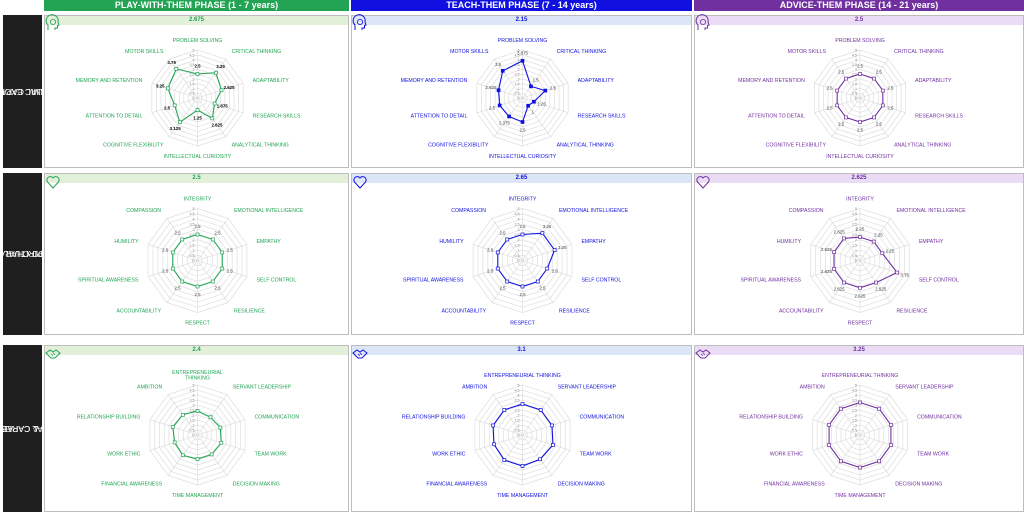  Describe the element at coordinates (523, 157) in the screenshot. I see `radar-axis-label: INTELLECTUAL CURIOSITY` at that location.